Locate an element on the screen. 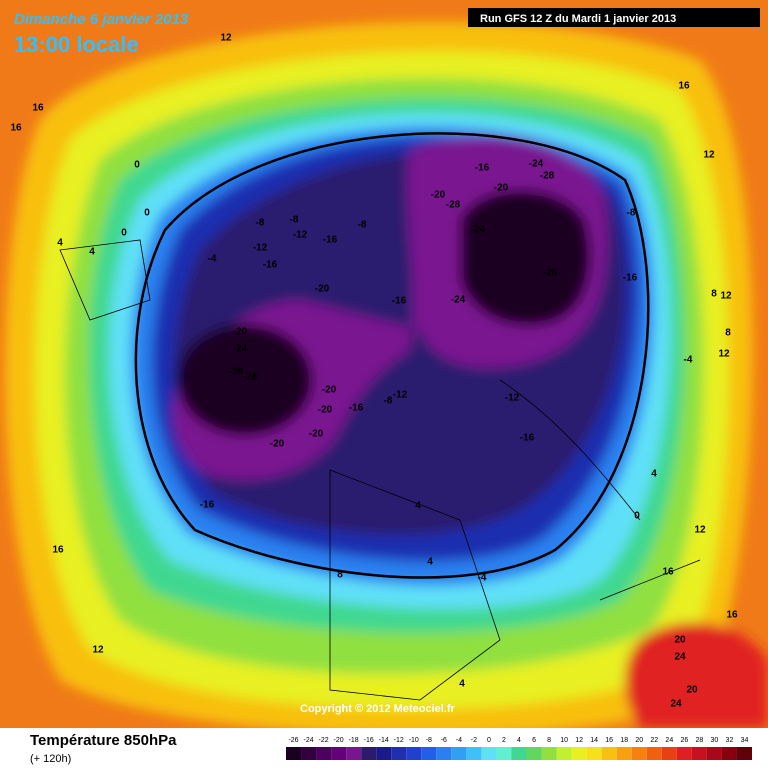 The height and width of the screenshot is (768, 768). contour-label: 20 is located at coordinates (680, 640).